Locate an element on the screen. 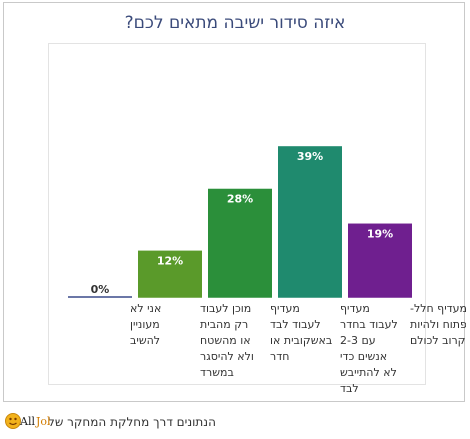 This screenshot has height=439, width=470. category-label-3-0: מוכן לעבוד is located at coordinates (225, 308).